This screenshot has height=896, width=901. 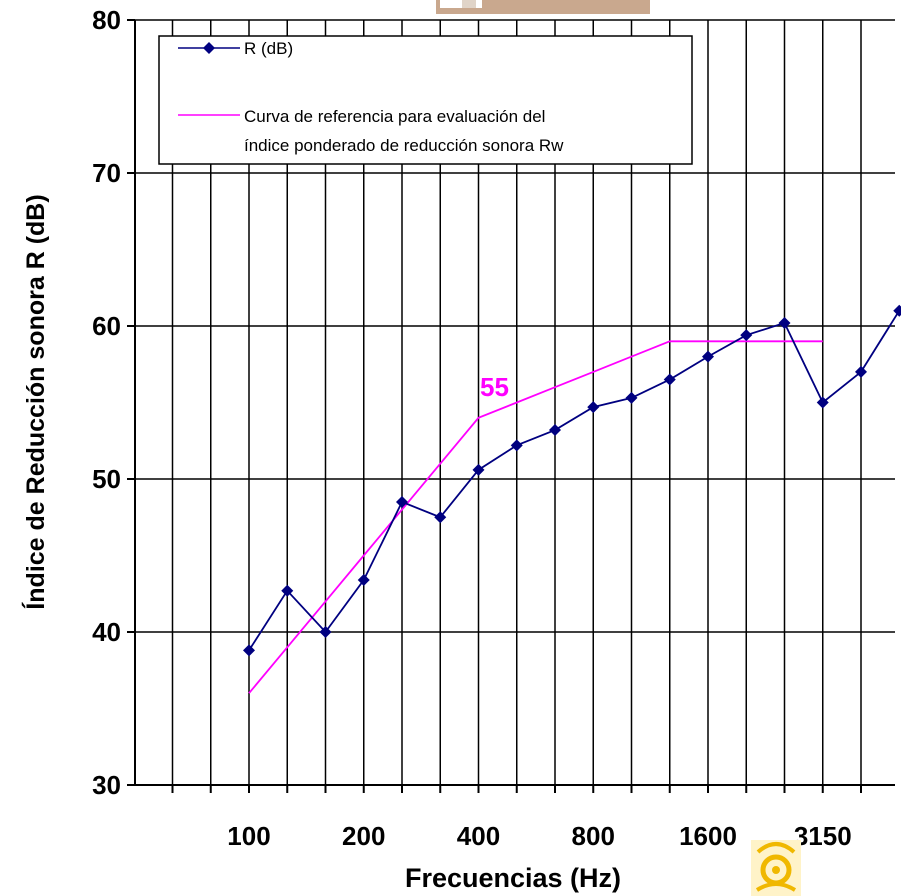 What do you see at coordinates (593, 836) in the screenshot?
I see `x-tick-label: 800` at bounding box center [593, 836].